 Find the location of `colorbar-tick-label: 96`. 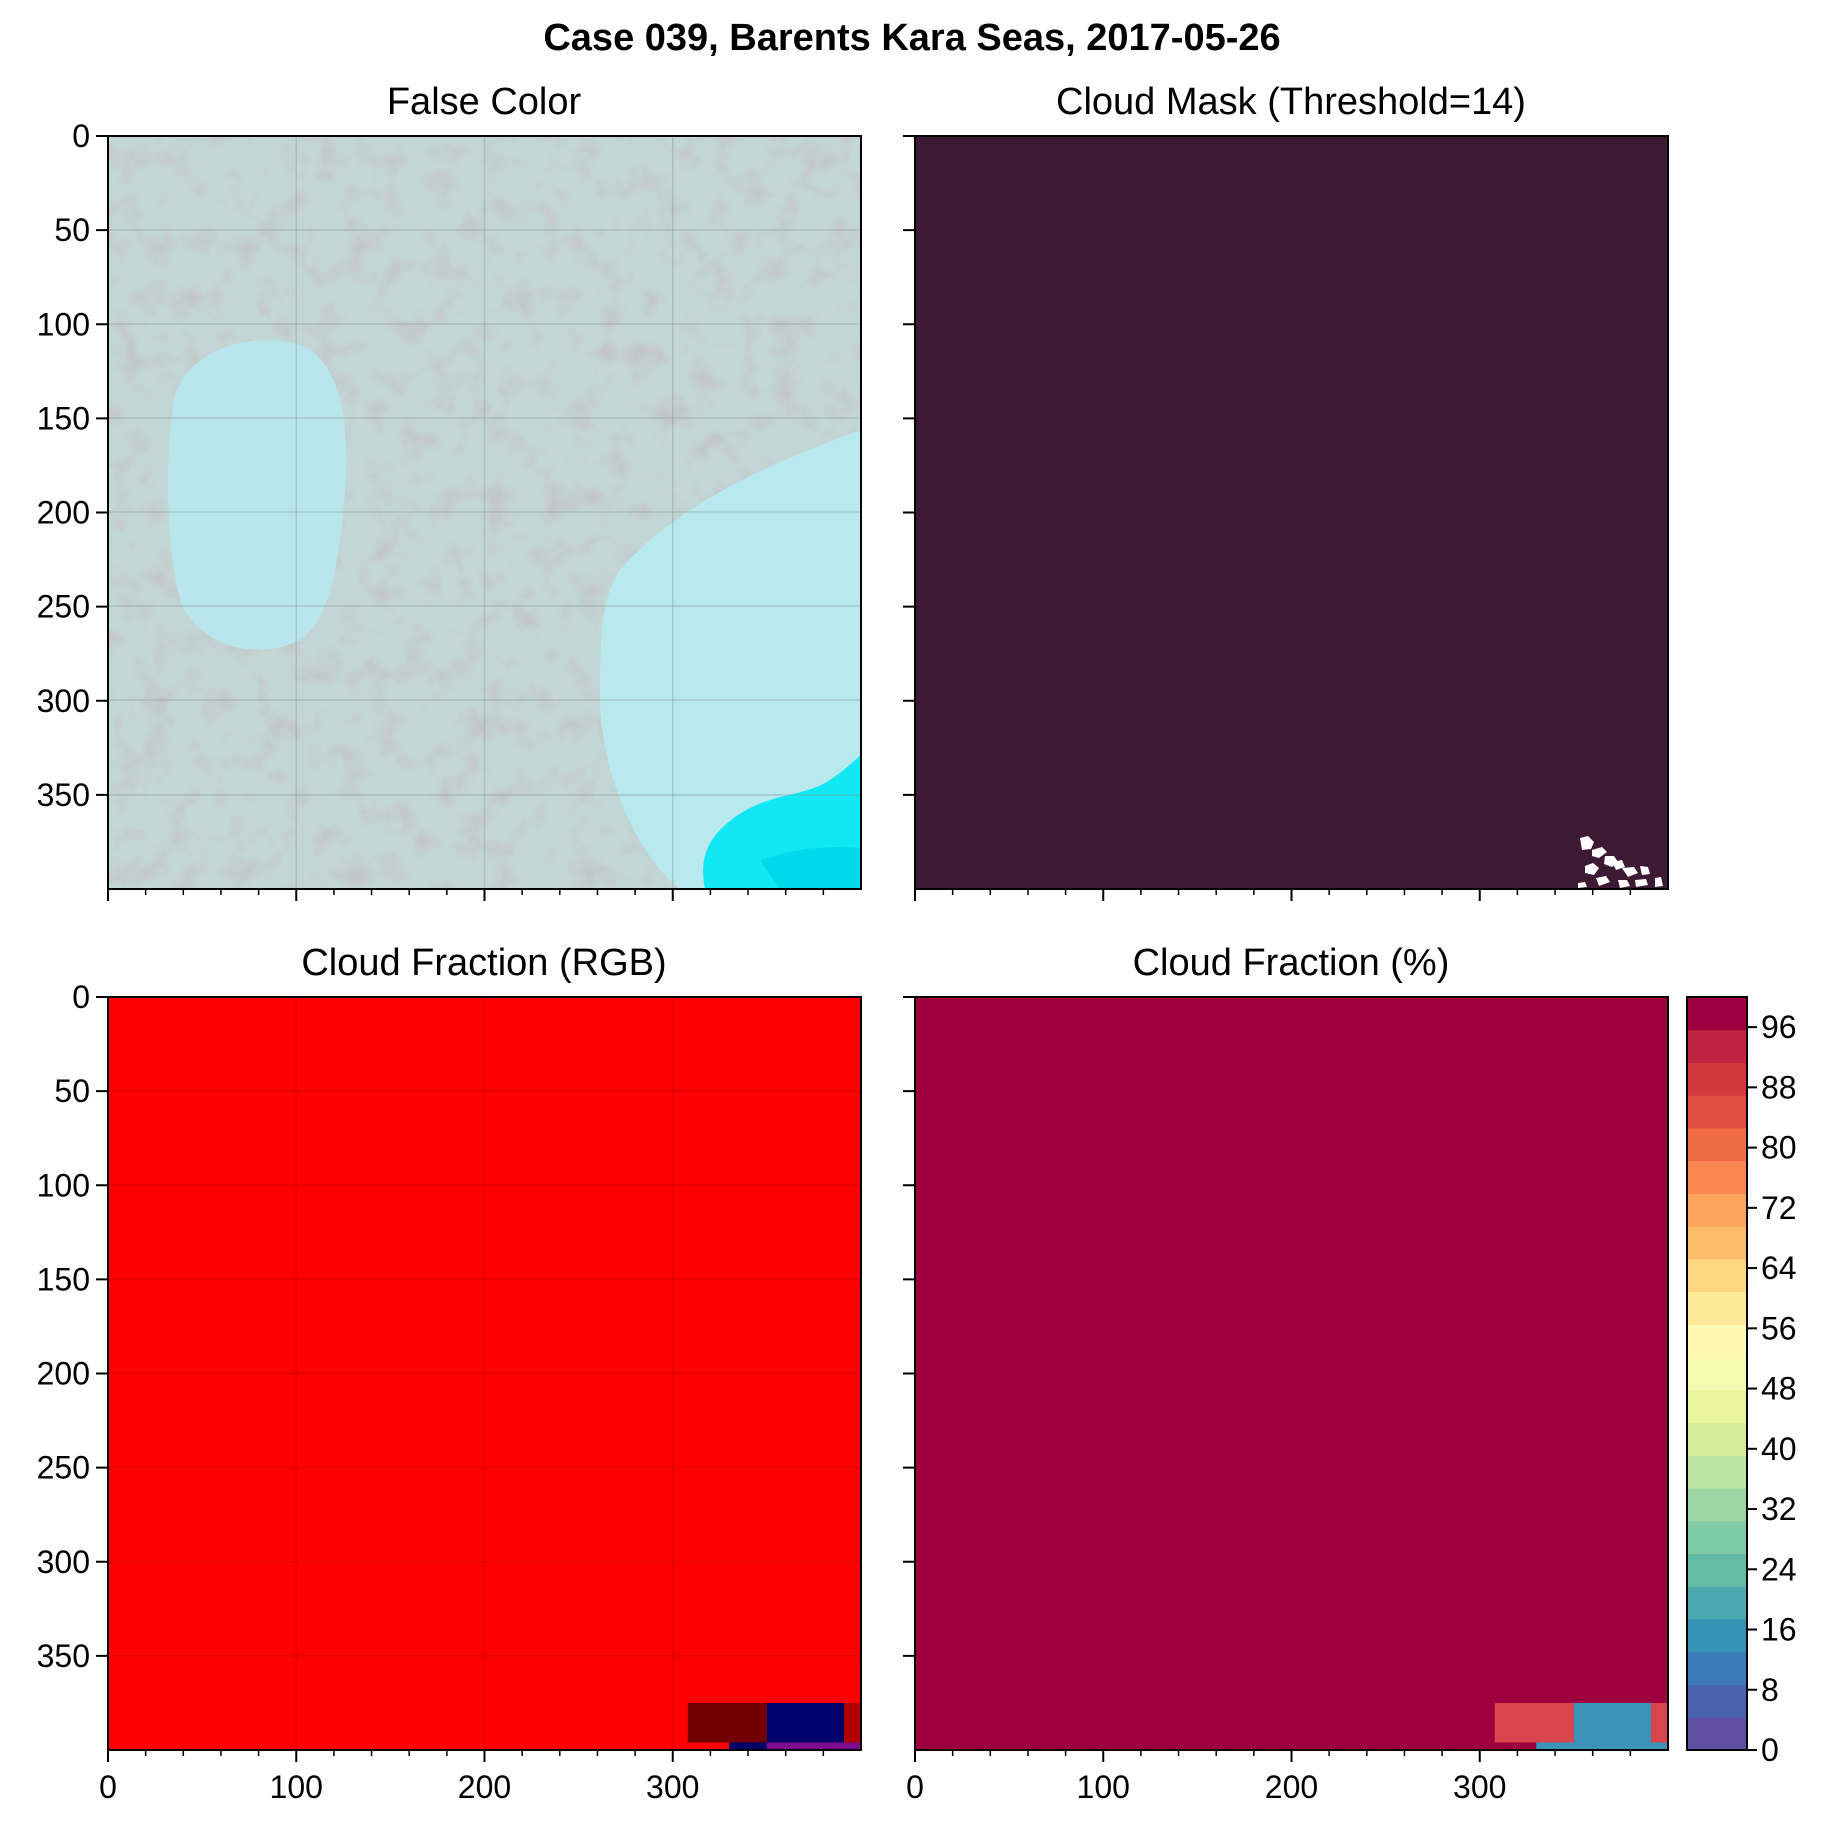

colorbar-tick-label: 96 is located at coordinates (1779, 1027).